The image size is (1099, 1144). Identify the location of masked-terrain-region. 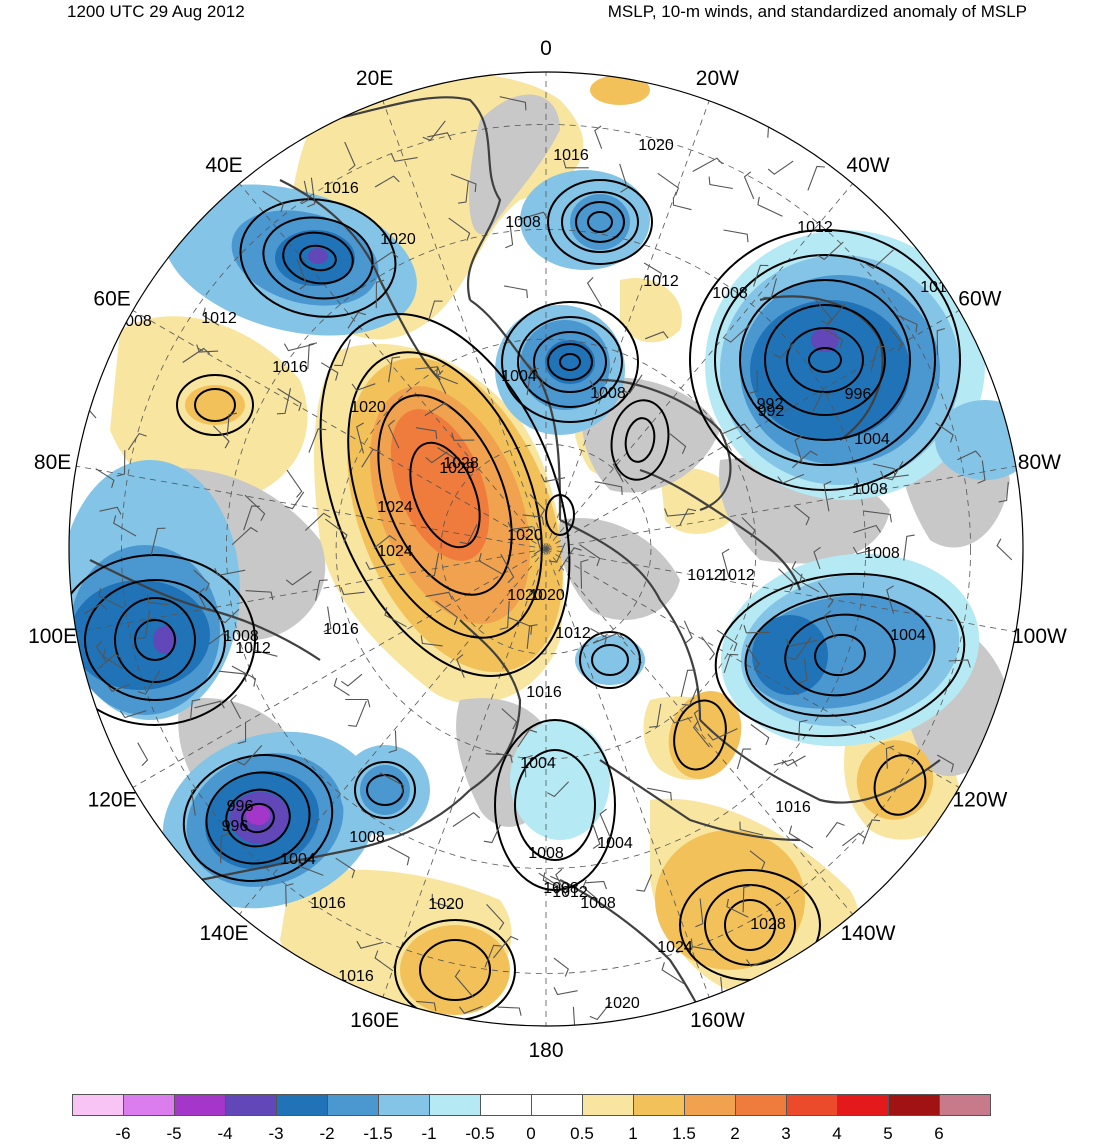
(619, 569).